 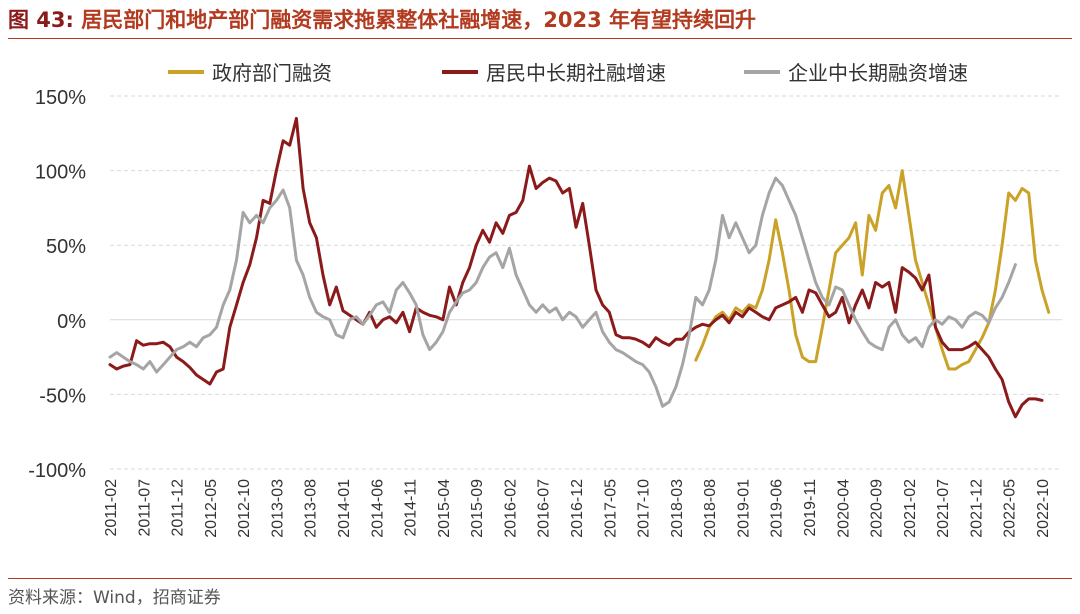 What do you see at coordinates (877, 508) in the screenshot?
I see `x-tick-label: 2020-09` at bounding box center [877, 508].